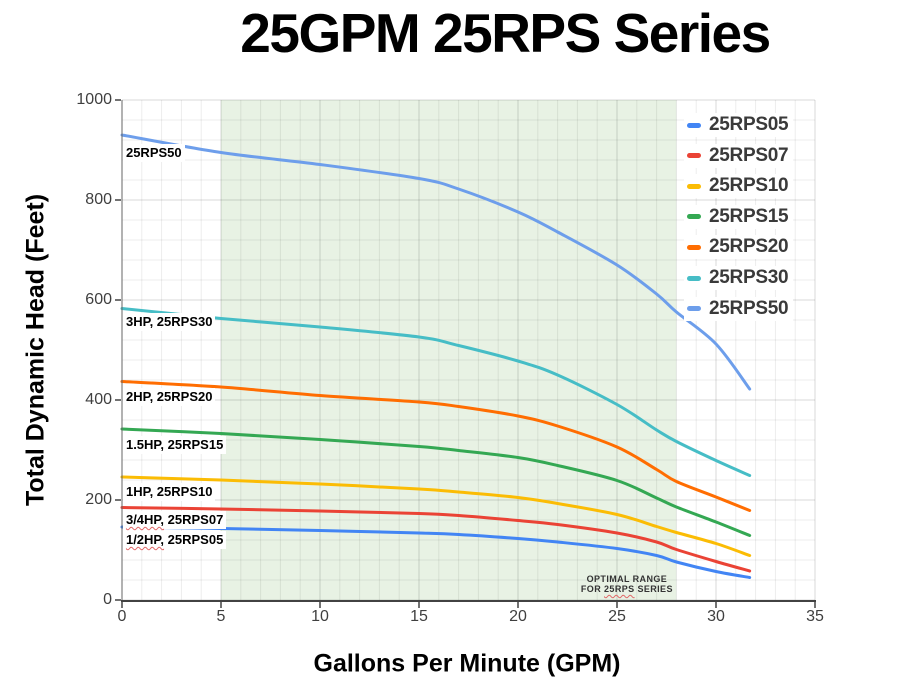 The height and width of the screenshot is (700, 917). I want to click on optimal-range-note-line: OPTIMAL RANGE, so click(627, 579).